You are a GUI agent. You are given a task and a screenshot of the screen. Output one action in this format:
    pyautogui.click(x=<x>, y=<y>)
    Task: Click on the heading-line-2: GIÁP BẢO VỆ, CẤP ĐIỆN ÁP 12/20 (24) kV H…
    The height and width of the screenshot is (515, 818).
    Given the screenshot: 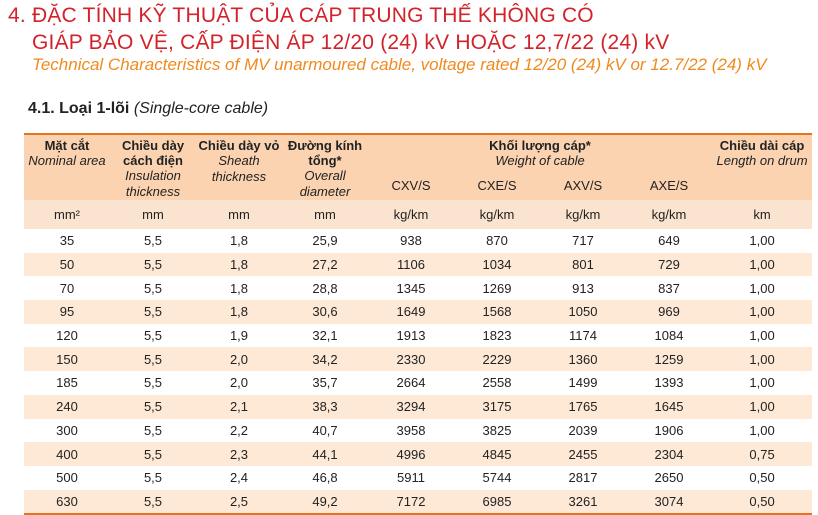 What is the action you would take?
    pyautogui.click(x=351, y=42)
    